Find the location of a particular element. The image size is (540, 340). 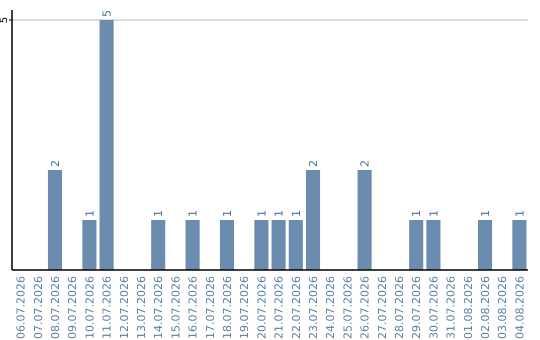

x-tick-label: 17.07.2026 is located at coordinates (210, 307).